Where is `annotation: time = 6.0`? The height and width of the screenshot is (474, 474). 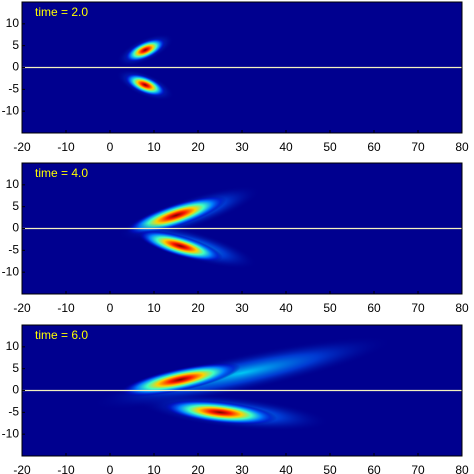
annotation: time = 6.0 is located at coordinates (61, 335).